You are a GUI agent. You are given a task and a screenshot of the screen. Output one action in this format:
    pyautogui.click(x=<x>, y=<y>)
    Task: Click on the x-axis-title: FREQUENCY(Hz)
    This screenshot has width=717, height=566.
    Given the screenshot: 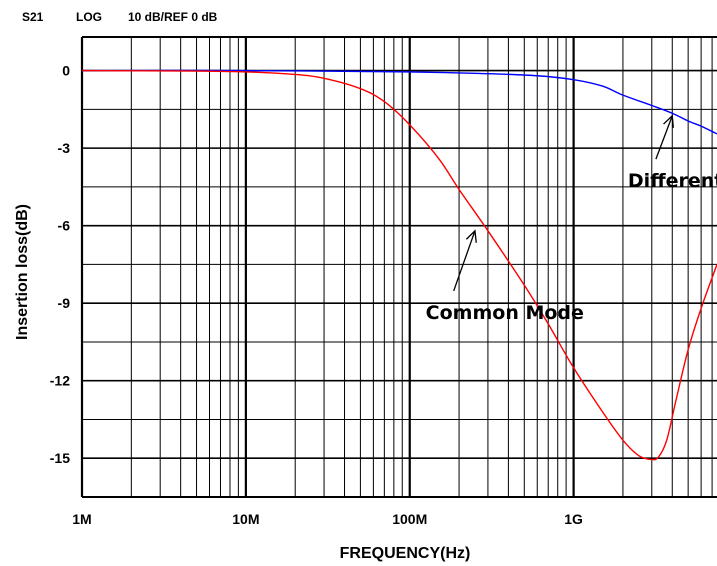 What is the action you would take?
    pyautogui.click(x=405, y=553)
    